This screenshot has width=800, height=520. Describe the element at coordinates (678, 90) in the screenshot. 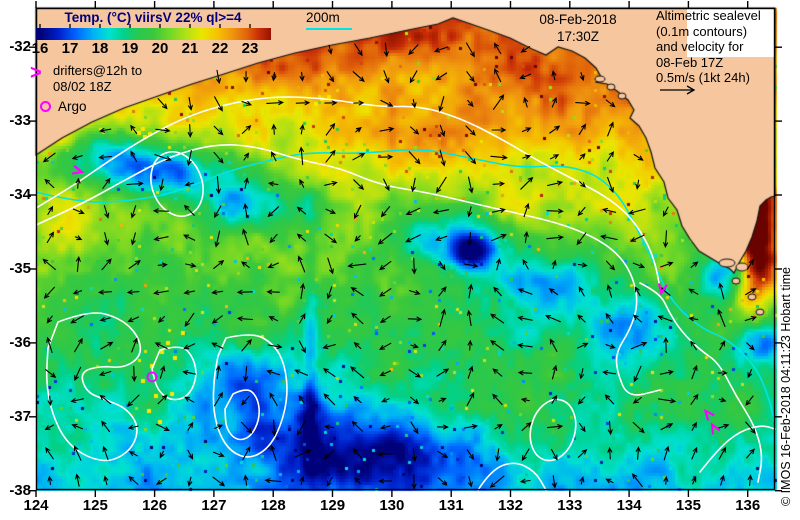

I see `velocity-scale-arrow` at that location.